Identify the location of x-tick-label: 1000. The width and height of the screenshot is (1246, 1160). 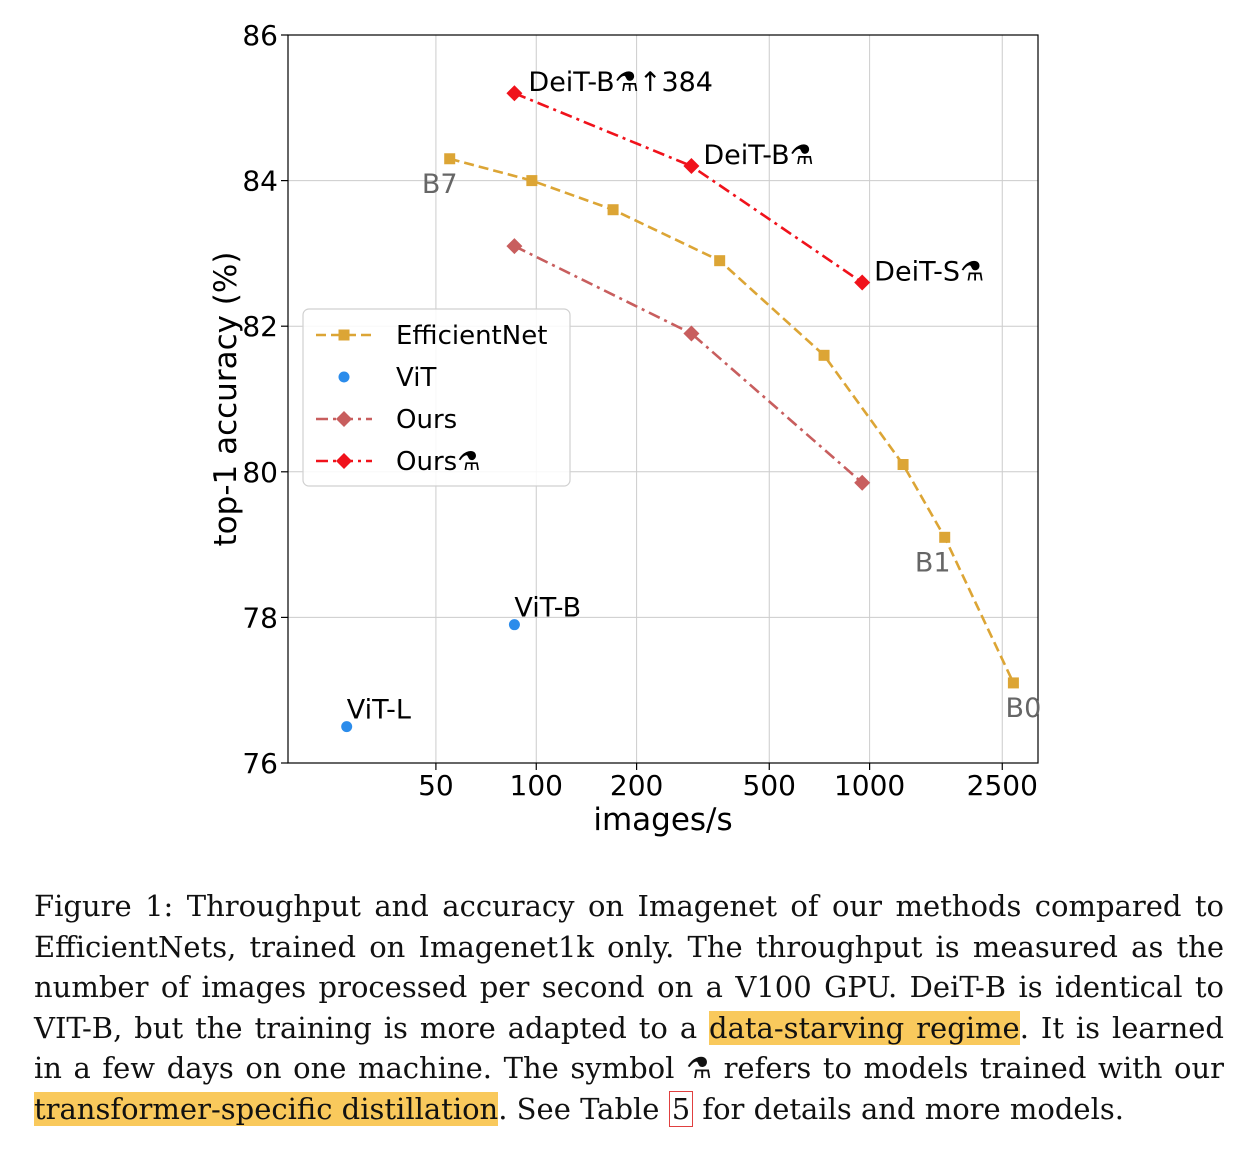
(869, 785).